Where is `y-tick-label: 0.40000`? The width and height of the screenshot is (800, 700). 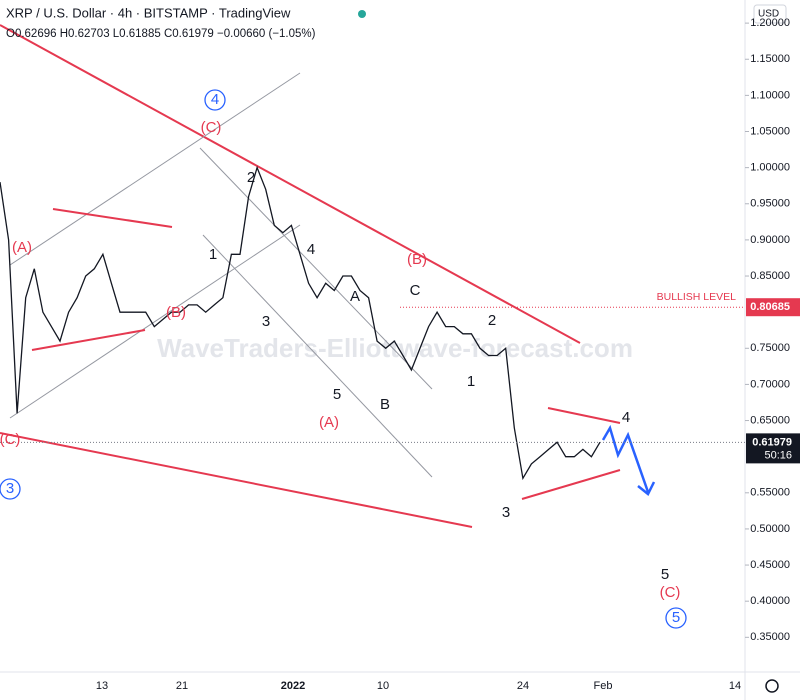
y-tick-label: 0.40000 is located at coordinates (770, 601).